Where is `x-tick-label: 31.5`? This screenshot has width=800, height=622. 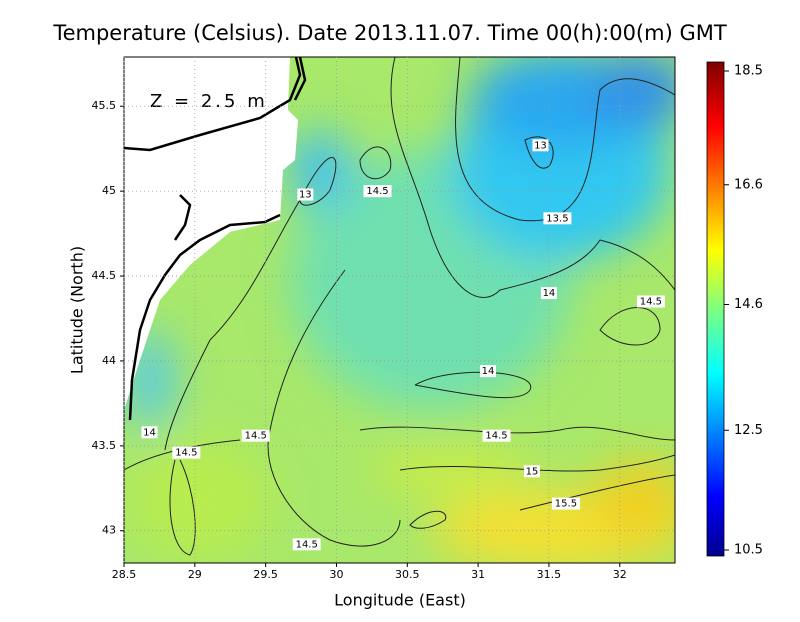
x-tick-label: 31.5 is located at coordinates (549, 574).